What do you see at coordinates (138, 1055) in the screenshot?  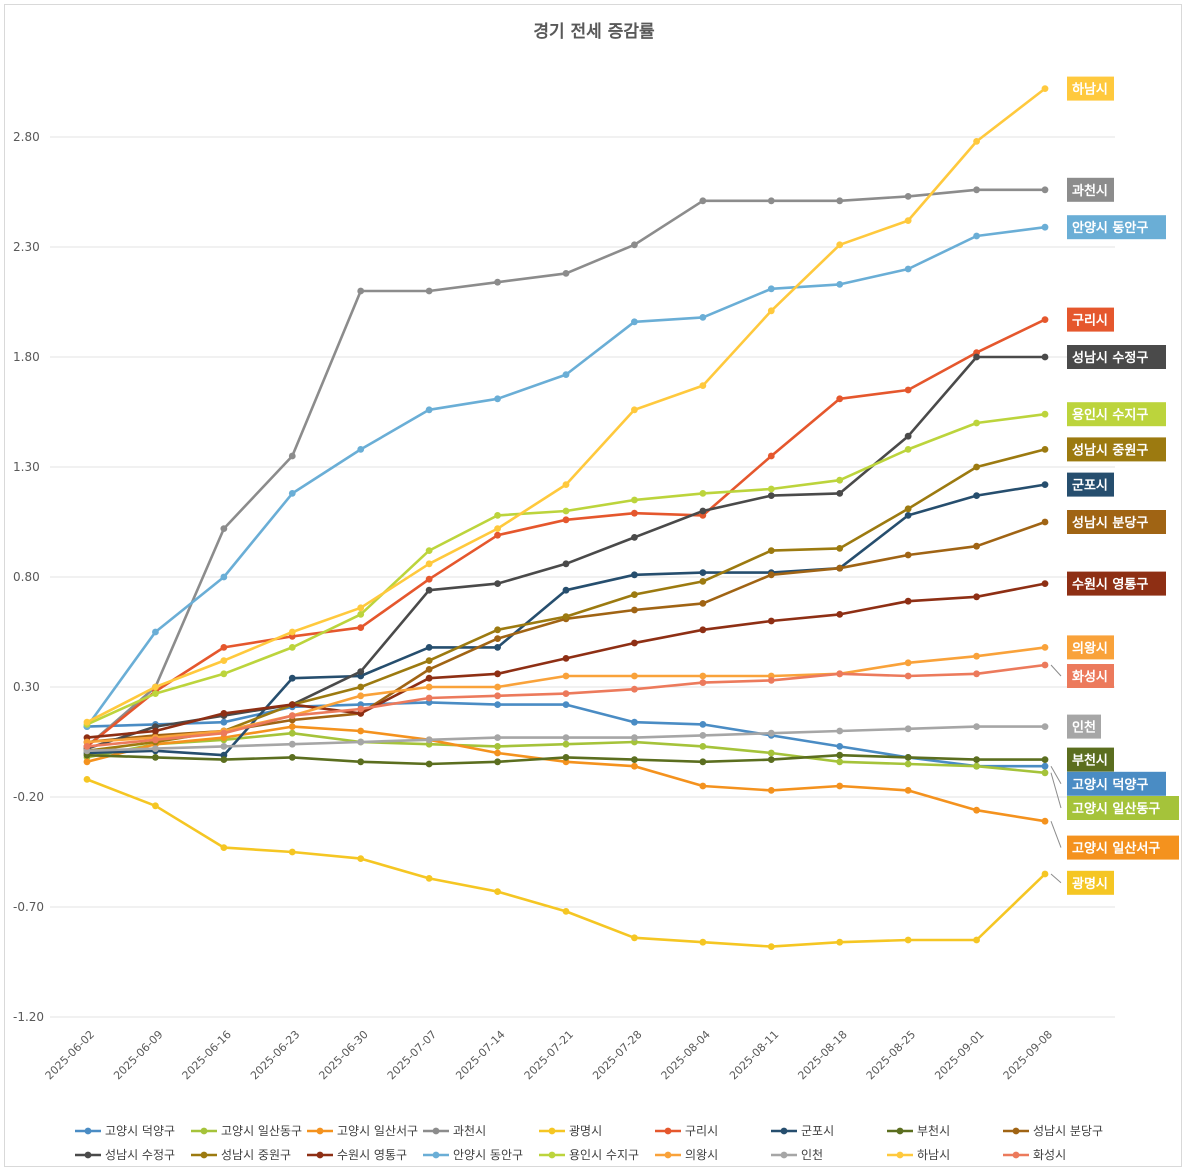 I see `x-tick-label: 2025-06-09` at bounding box center [138, 1055].